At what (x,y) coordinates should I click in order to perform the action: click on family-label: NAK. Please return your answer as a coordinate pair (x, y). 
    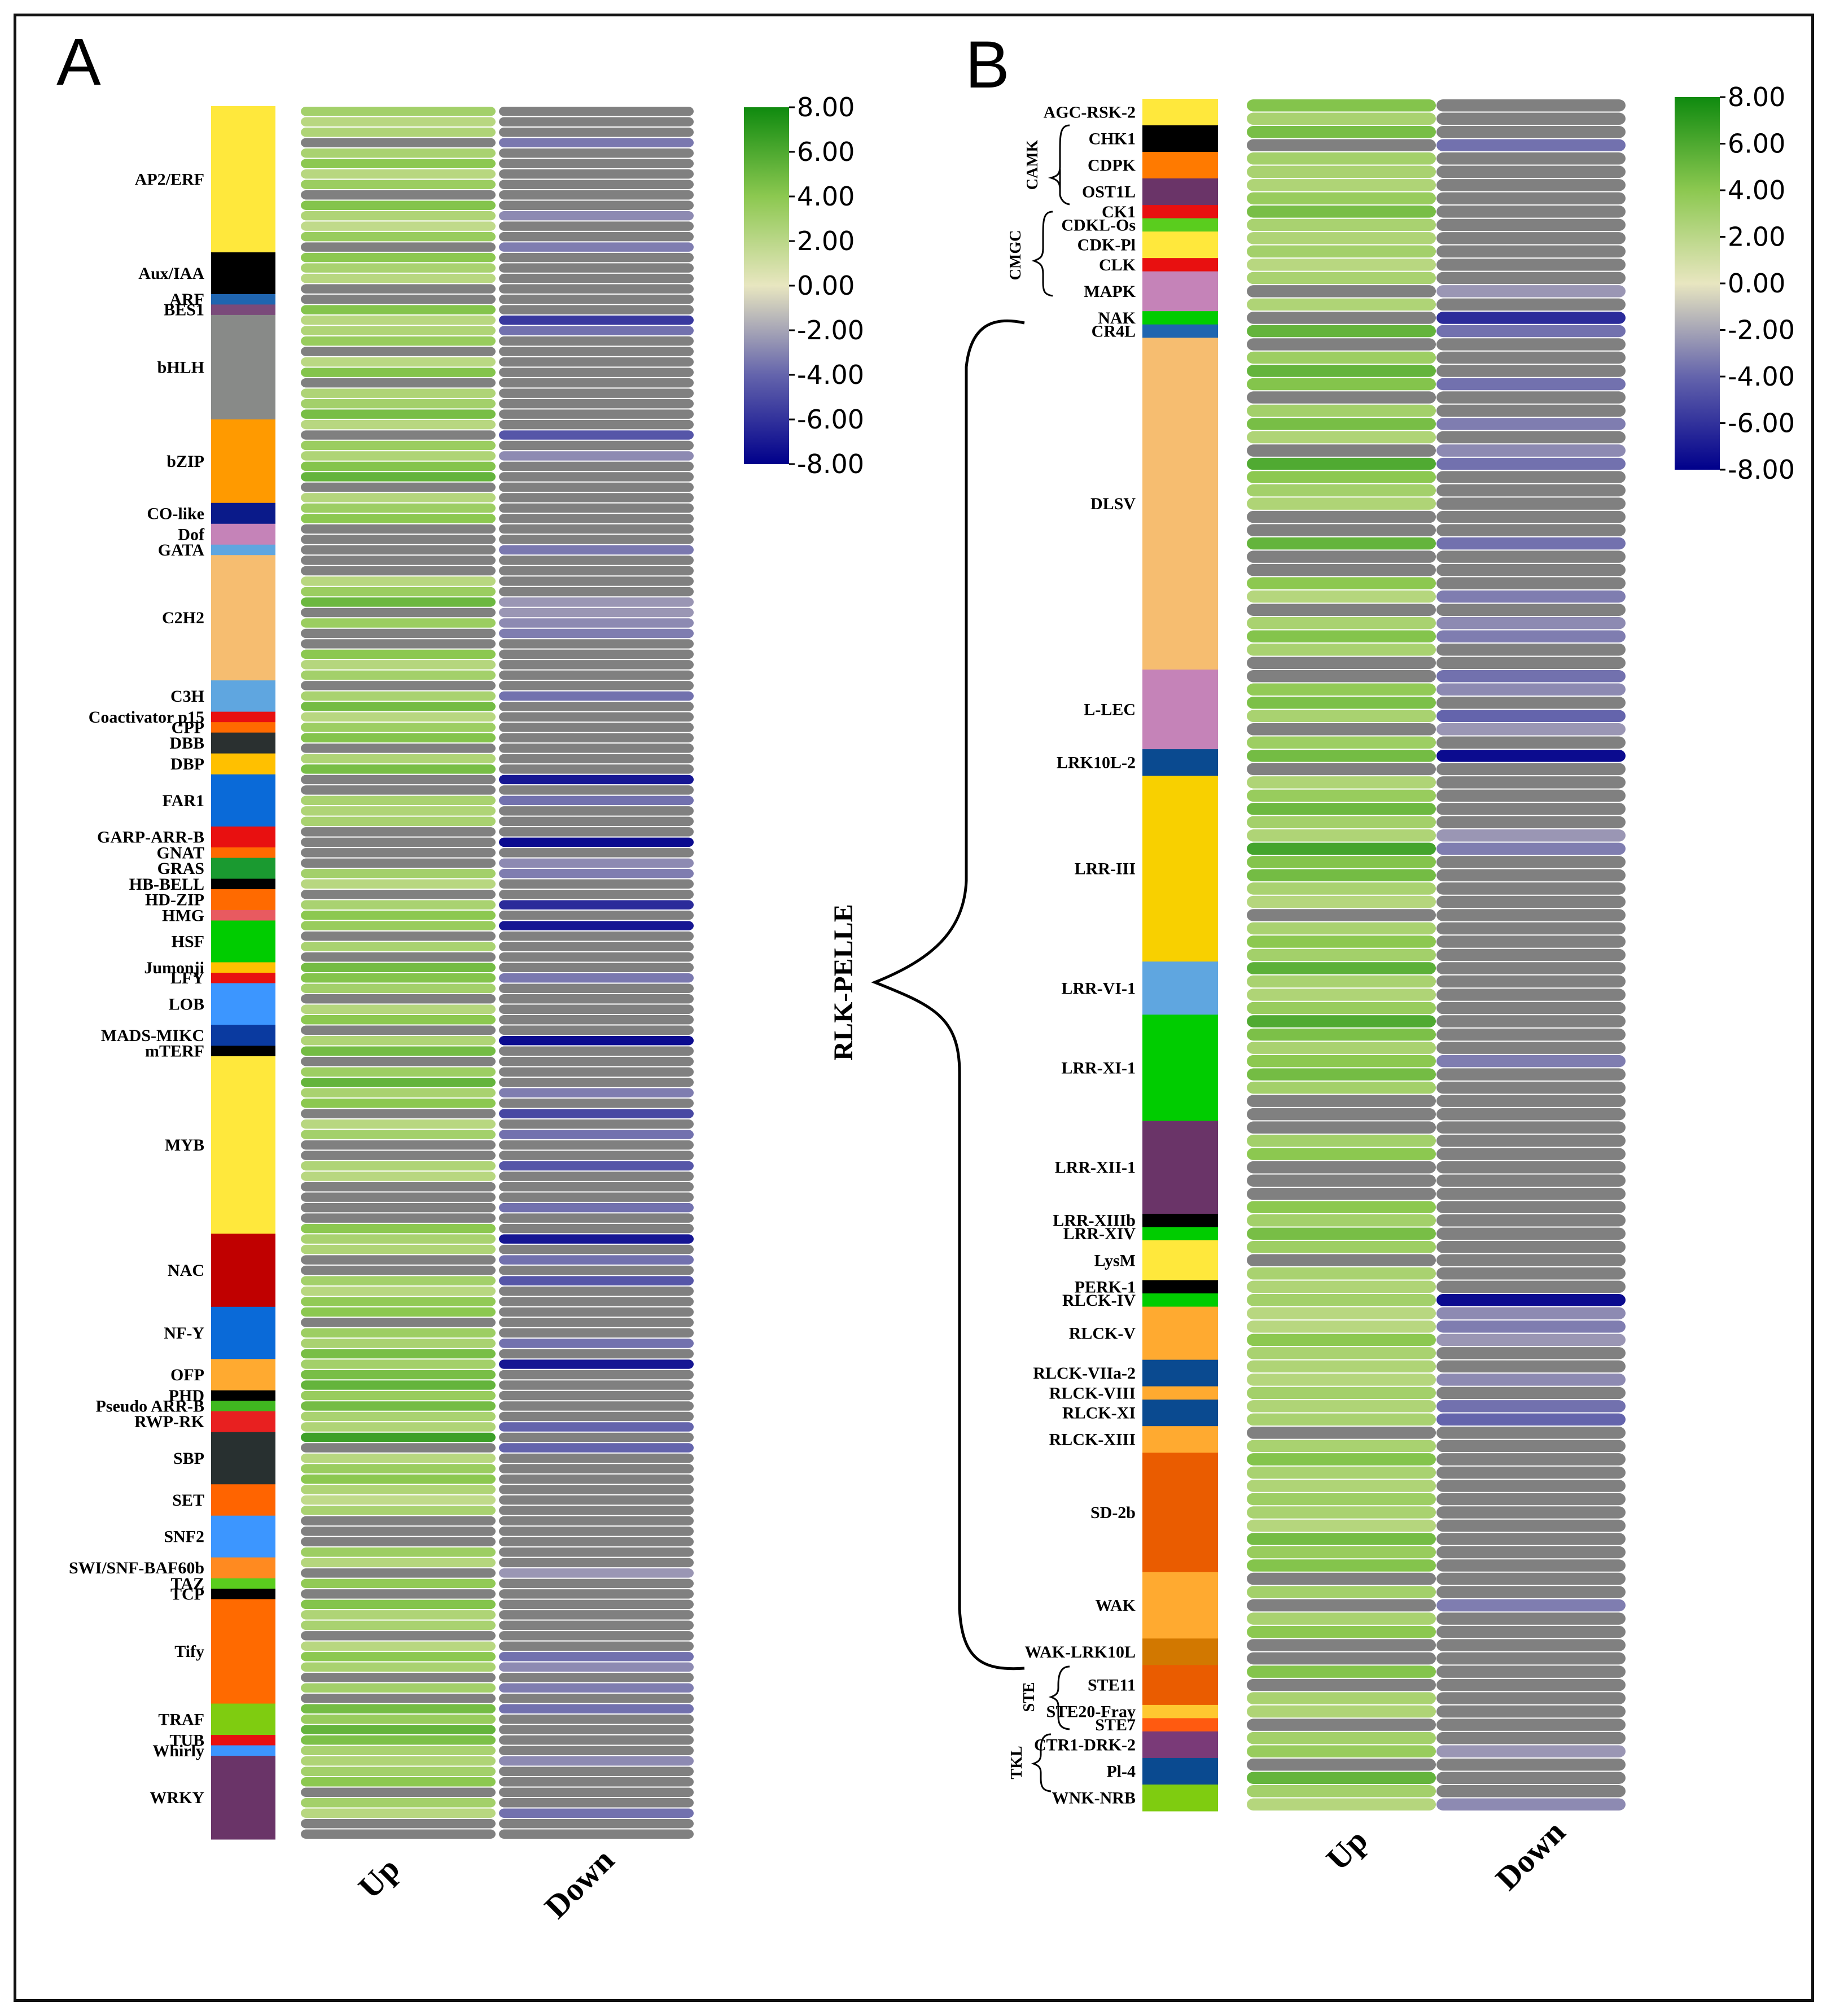
    Looking at the image, I should click on (1117, 318).